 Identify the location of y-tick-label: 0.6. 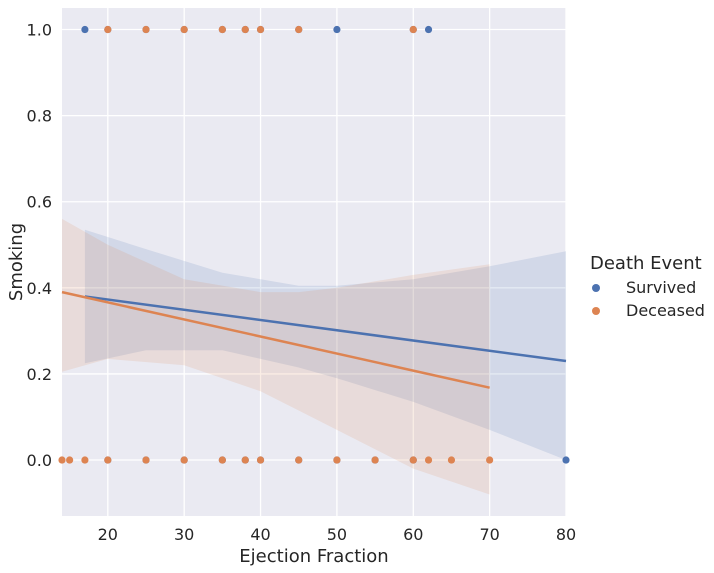
(39, 202).